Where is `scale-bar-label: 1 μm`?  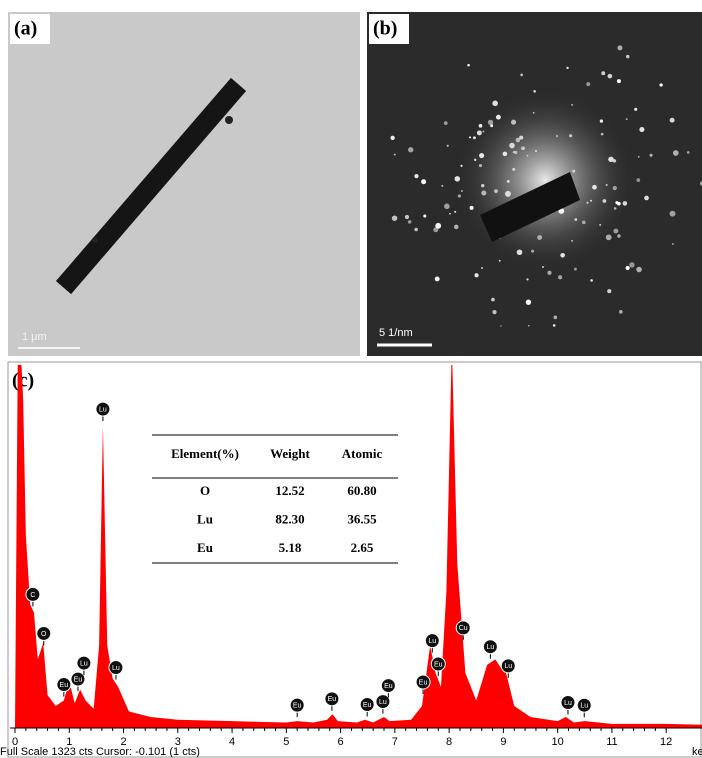
scale-bar-label: 1 μm is located at coordinates (34, 337).